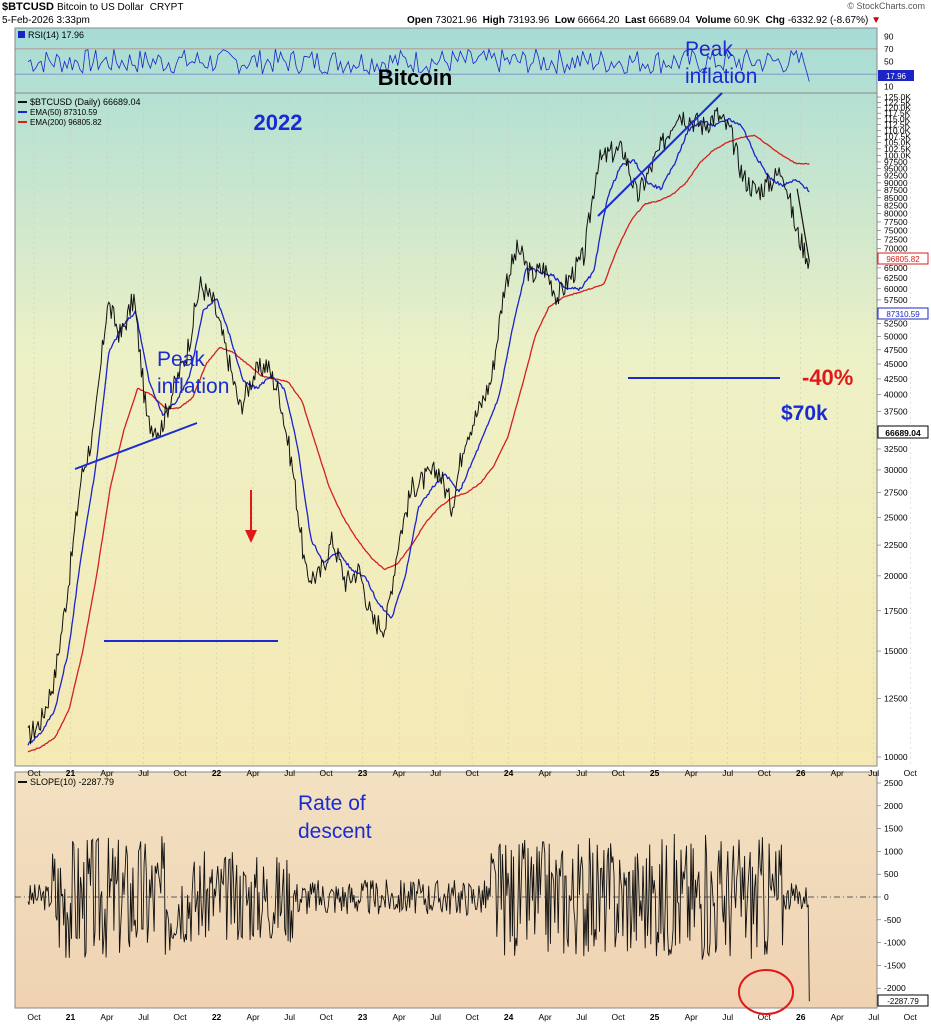 This screenshot has height=1024, width=931. What do you see at coordinates (897, 155) in the screenshot?
I see `price-tick-label: 100.0K` at bounding box center [897, 155].